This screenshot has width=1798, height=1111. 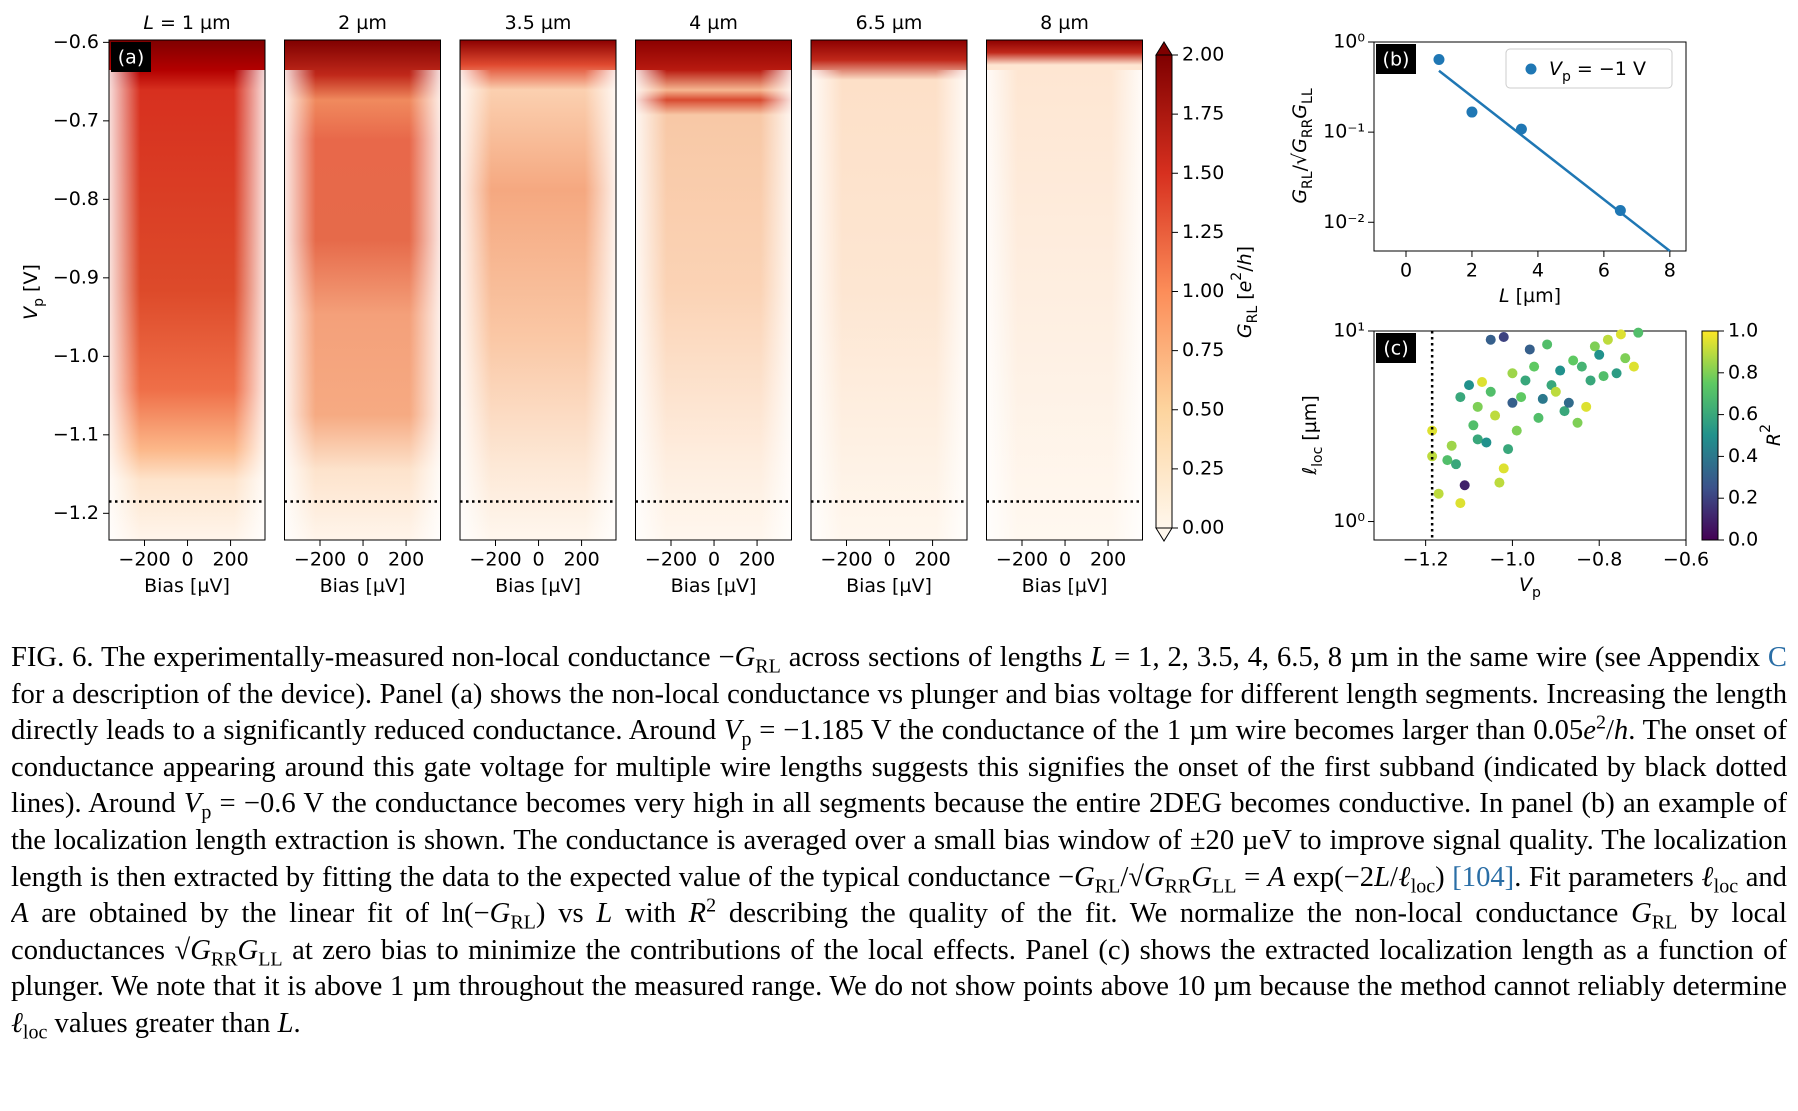 I want to click on y-axis-label: GRL/√GRRGLL, so click(x=1303, y=146).